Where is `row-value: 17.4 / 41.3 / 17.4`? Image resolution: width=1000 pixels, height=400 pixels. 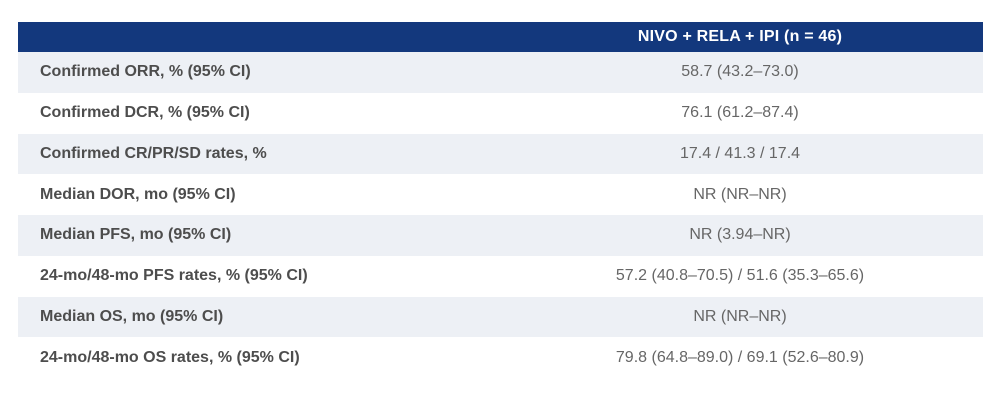 row-value: 17.4 / 41.3 / 17.4 is located at coordinates (740, 153).